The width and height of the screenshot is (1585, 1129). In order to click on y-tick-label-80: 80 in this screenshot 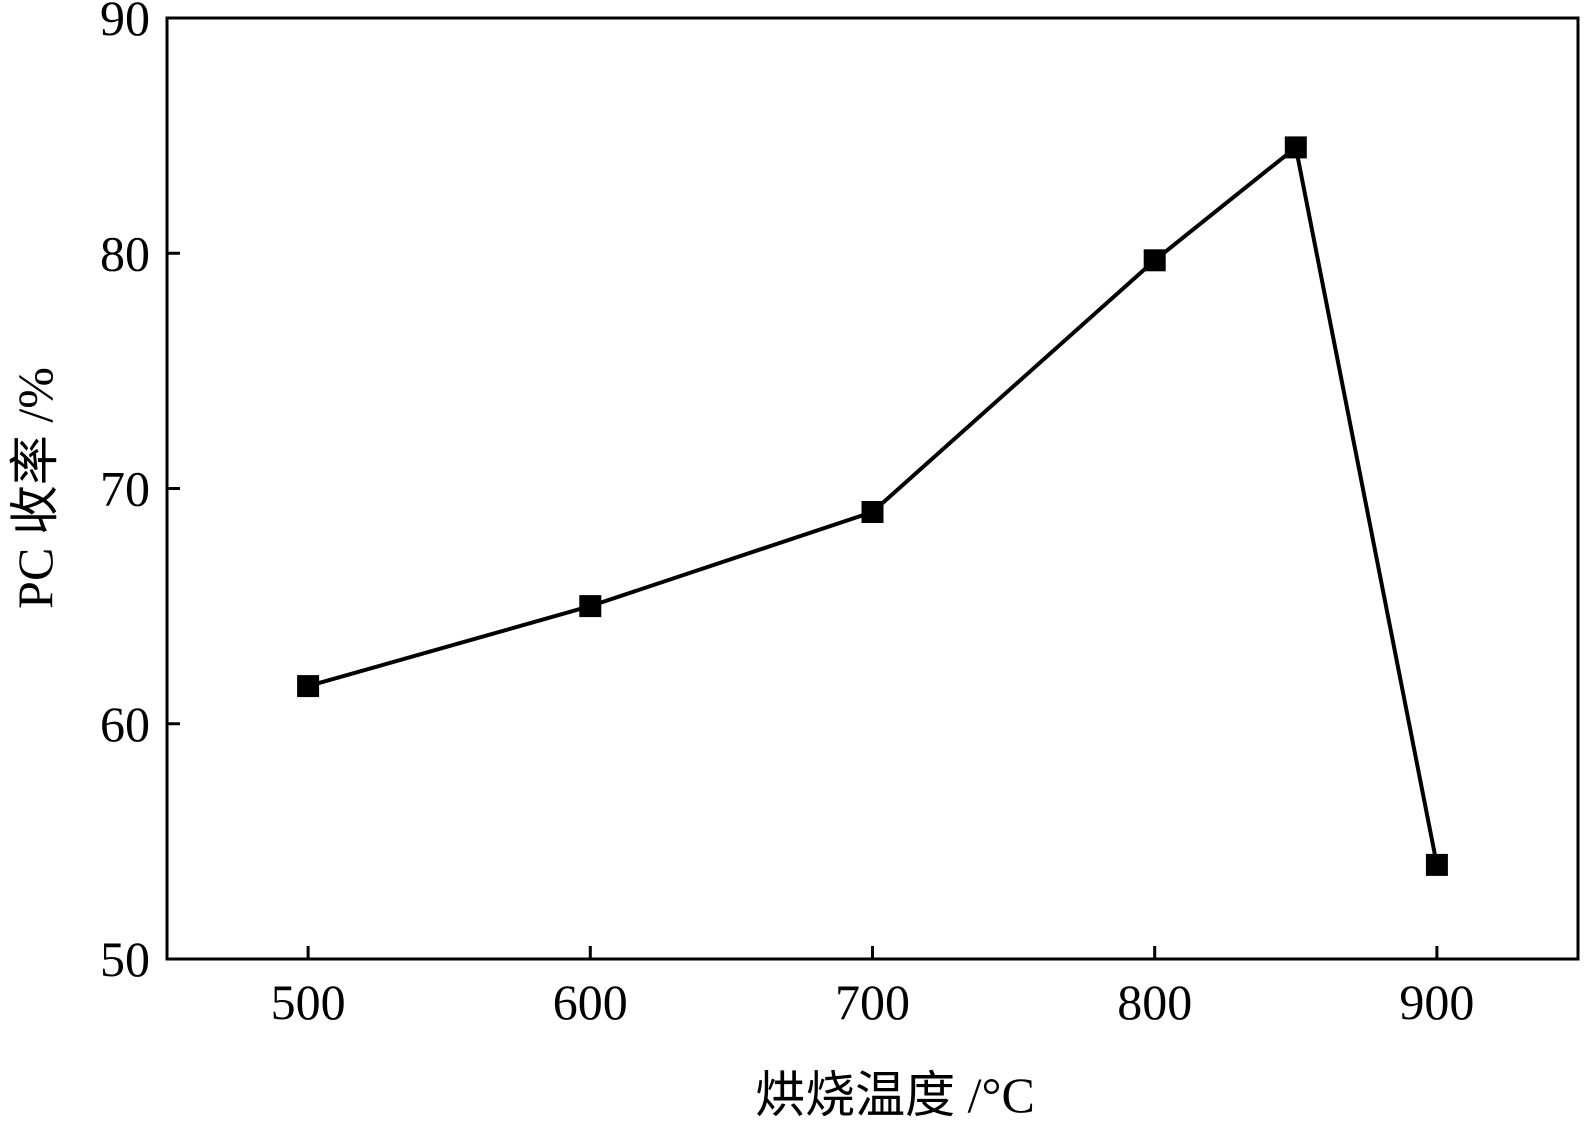, I will do `click(125, 253)`.